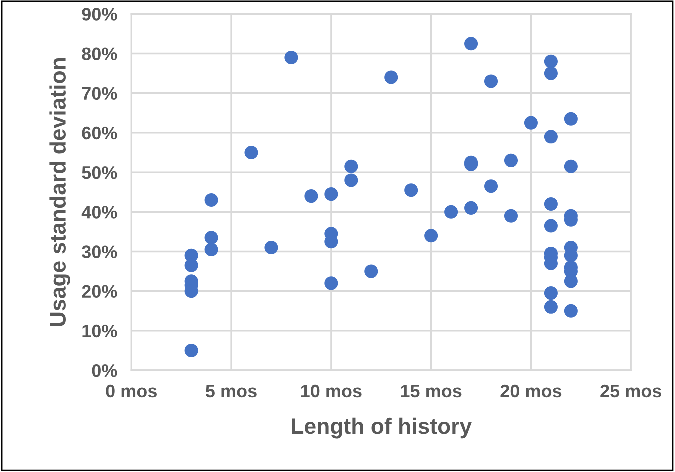 The height and width of the screenshot is (472, 675). What do you see at coordinates (531, 391) in the screenshot?
I see `x-tick-label: 20 mos` at bounding box center [531, 391].